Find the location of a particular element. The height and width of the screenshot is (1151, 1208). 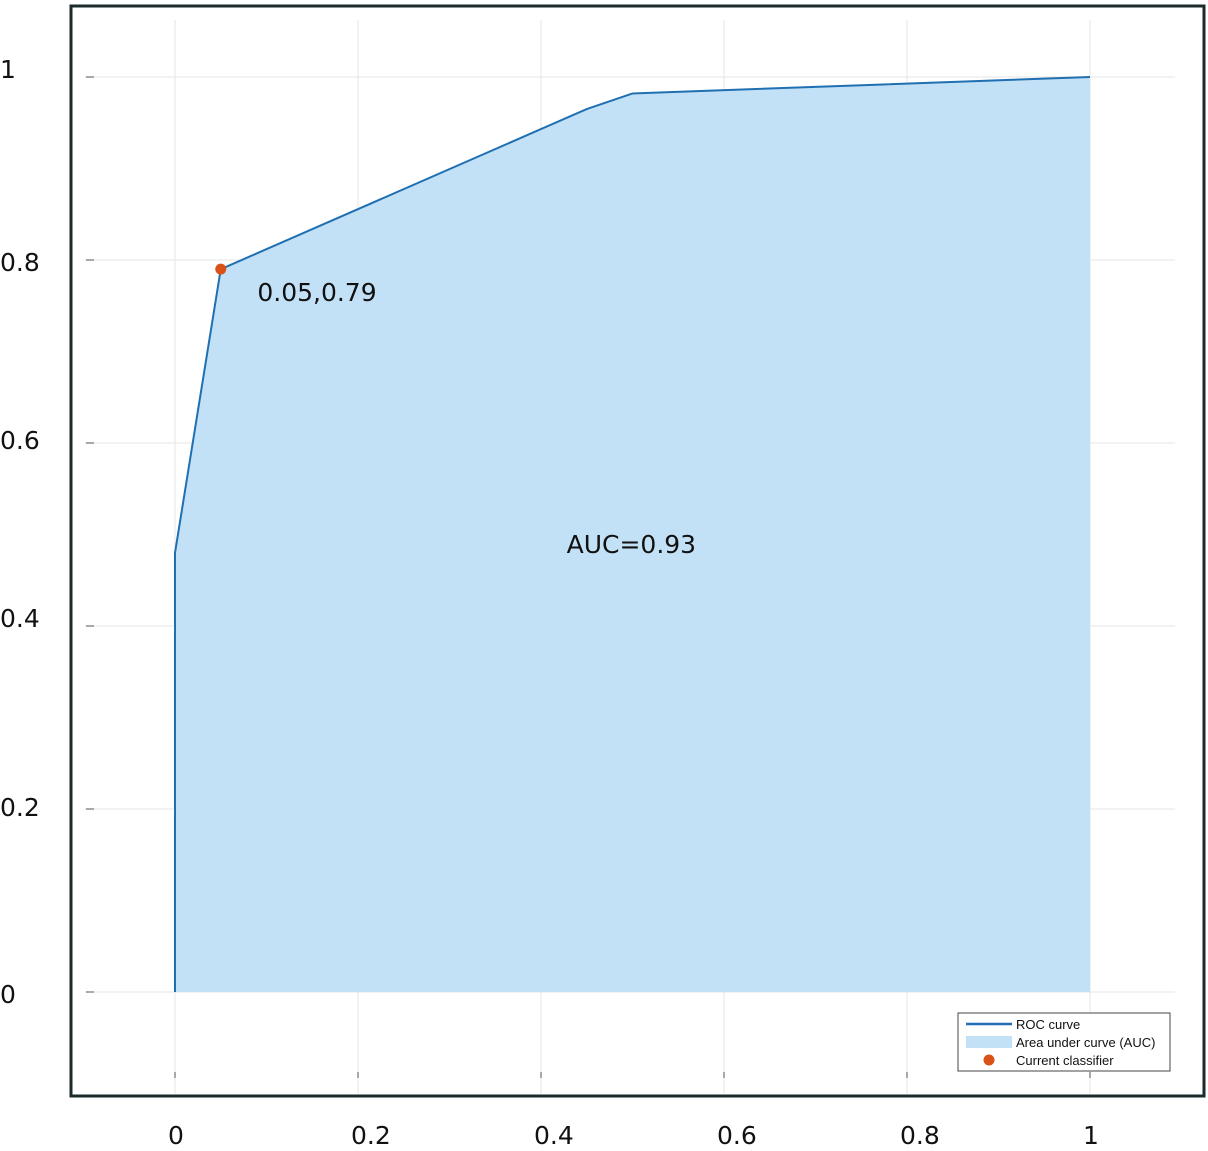

annotation-0: 0.05,0.79 is located at coordinates (316, 292).